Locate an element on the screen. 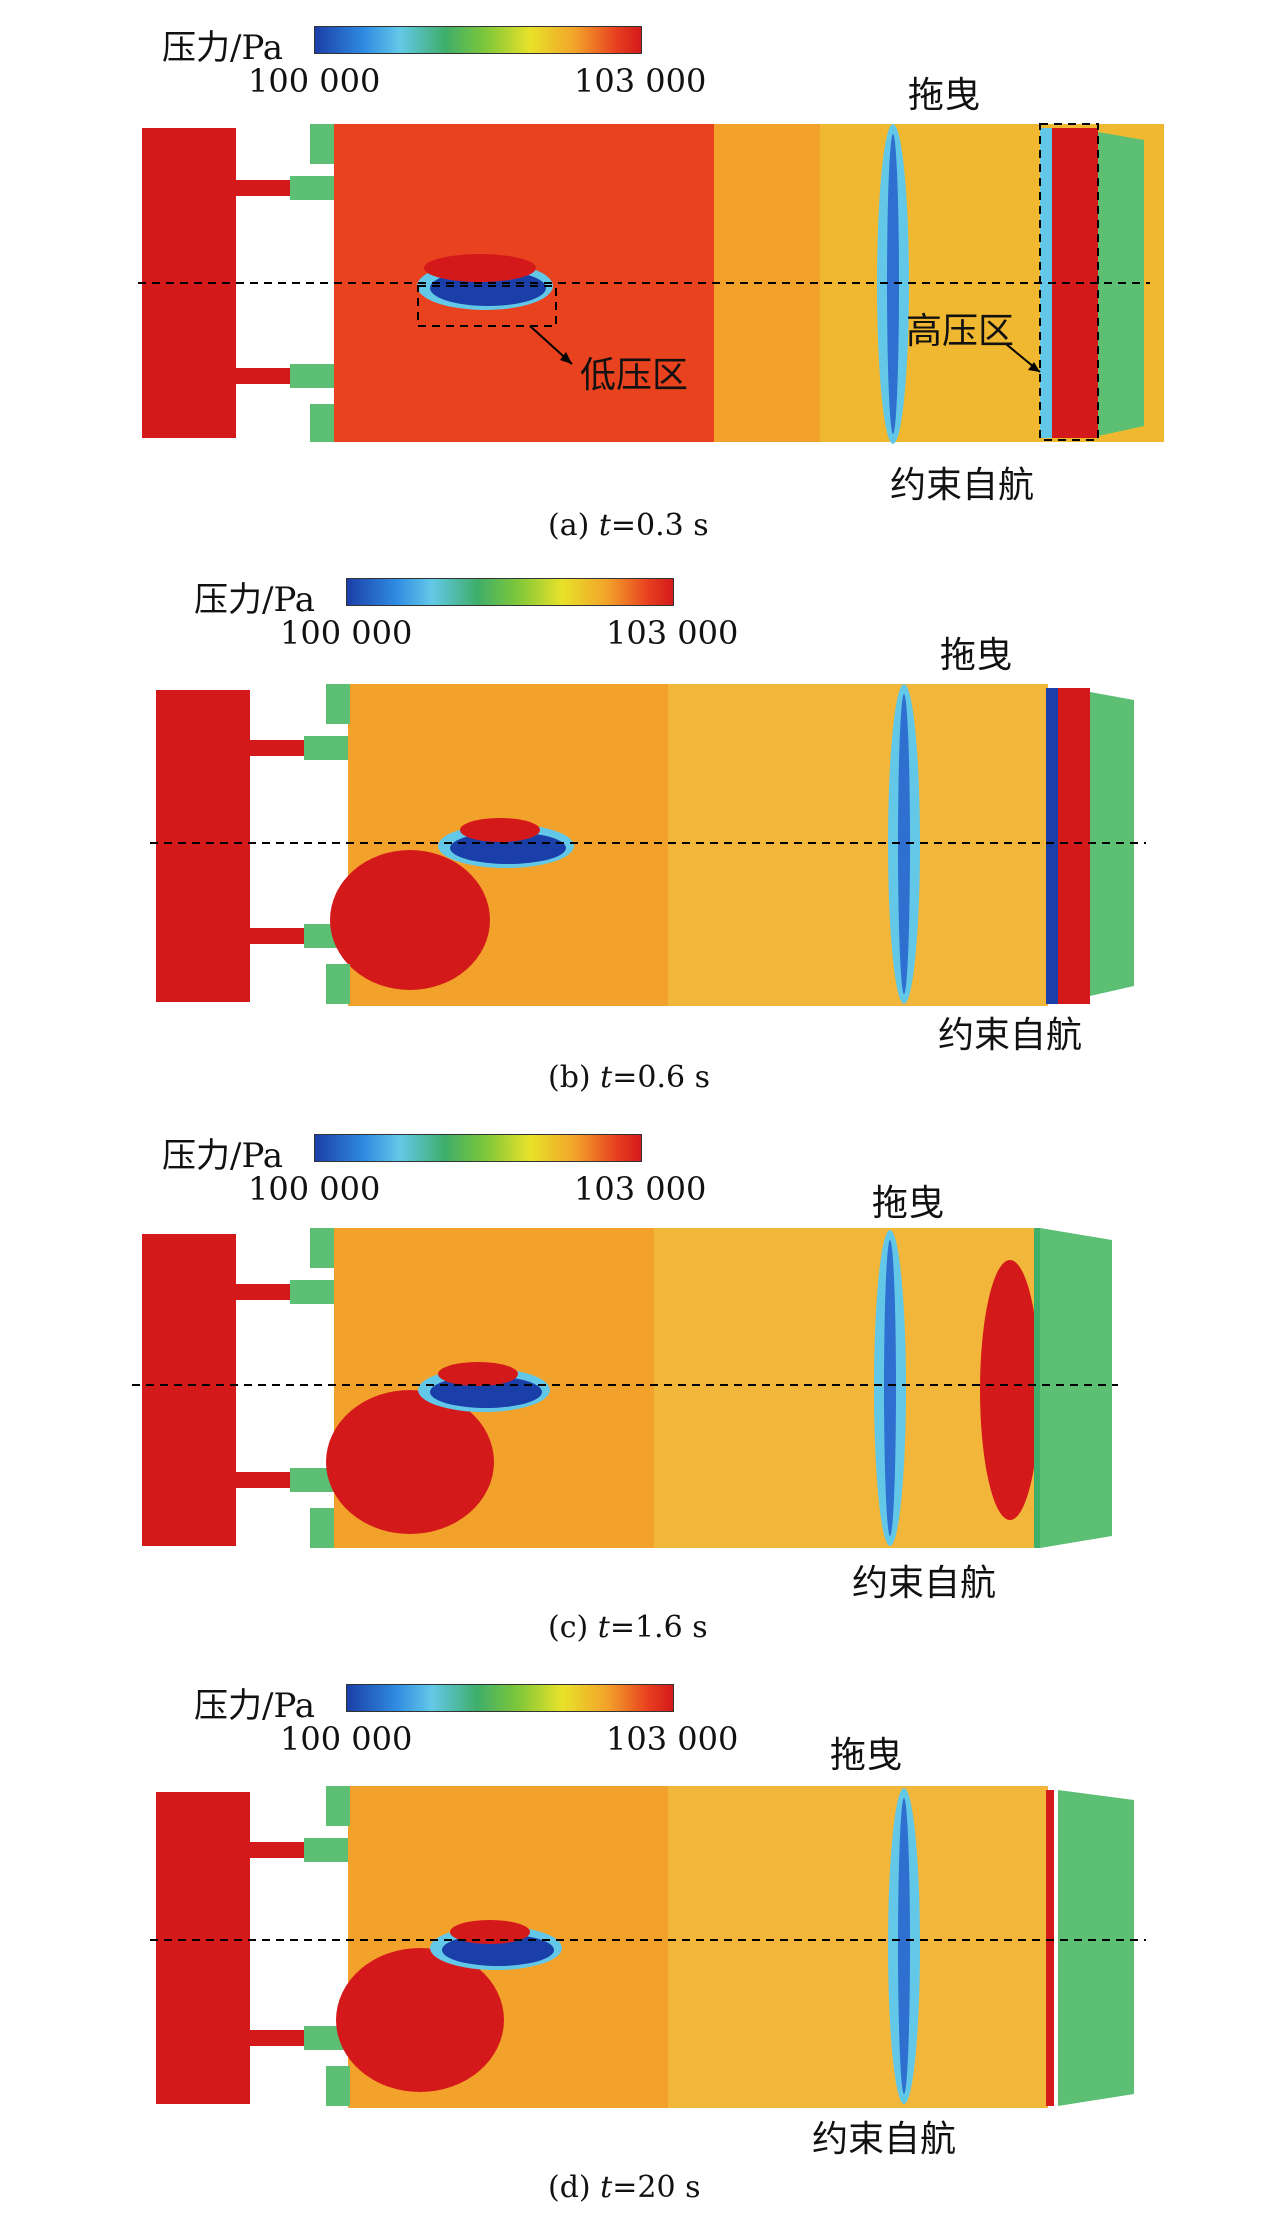 The height and width of the screenshot is (2219, 1276). caption-a: (a) t=0.3 s is located at coordinates (628, 525).